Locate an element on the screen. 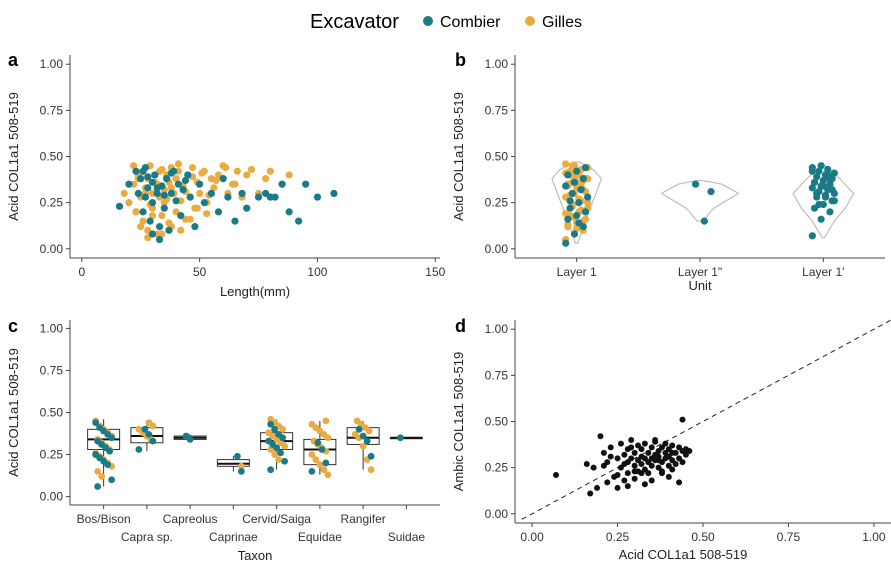  x-tick-label: Equidae is located at coordinates (320, 537).